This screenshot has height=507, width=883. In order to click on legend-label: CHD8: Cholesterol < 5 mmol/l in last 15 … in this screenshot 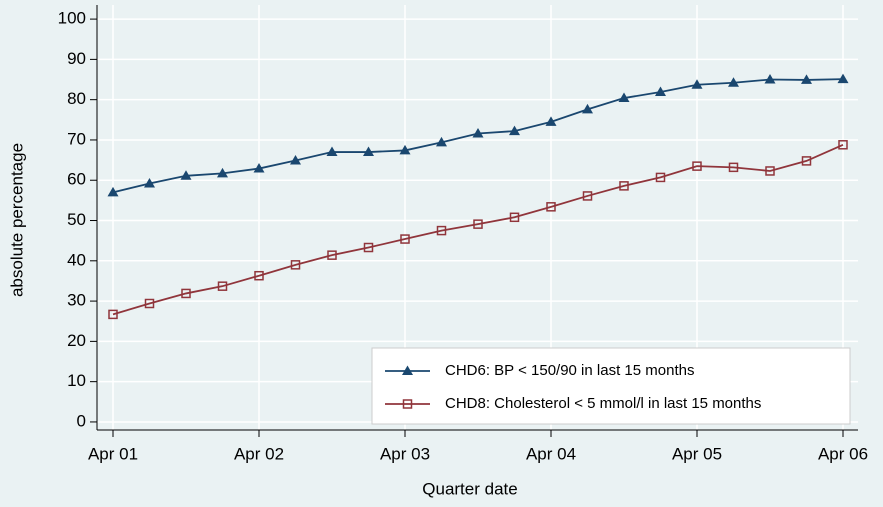, I will do `click(603, 403)`.